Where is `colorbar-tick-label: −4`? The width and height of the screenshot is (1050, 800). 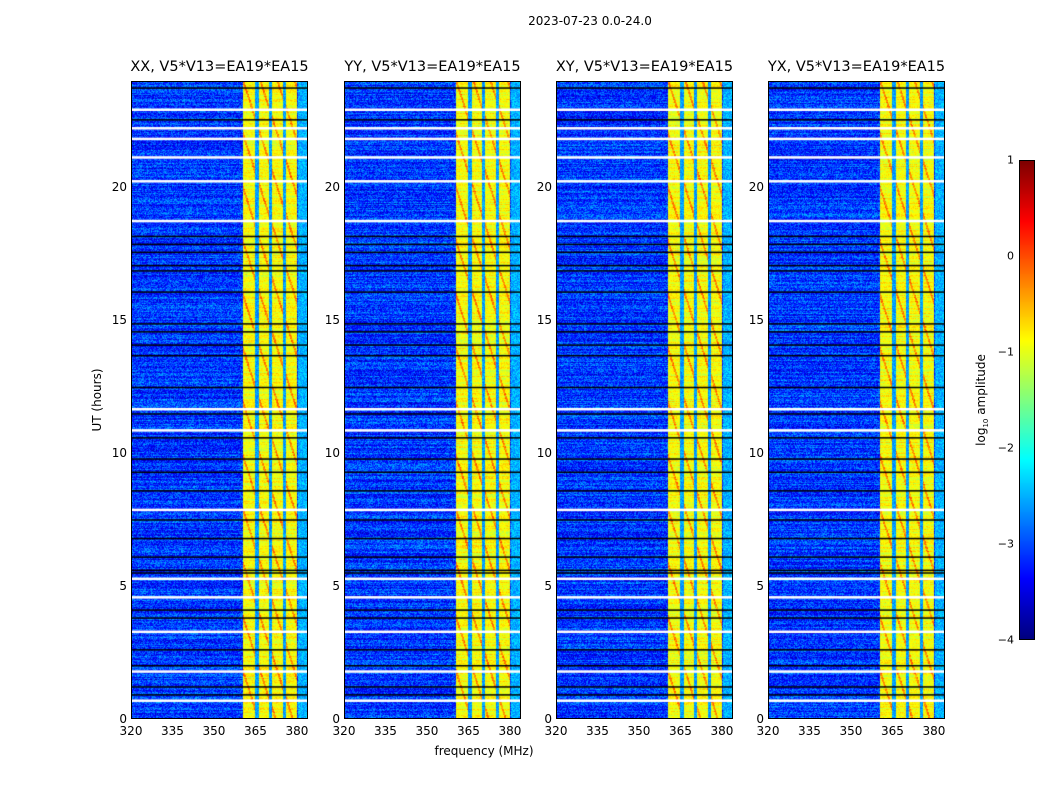 colorbar-tick-label: −4 is located at coordinates (1005, 640).